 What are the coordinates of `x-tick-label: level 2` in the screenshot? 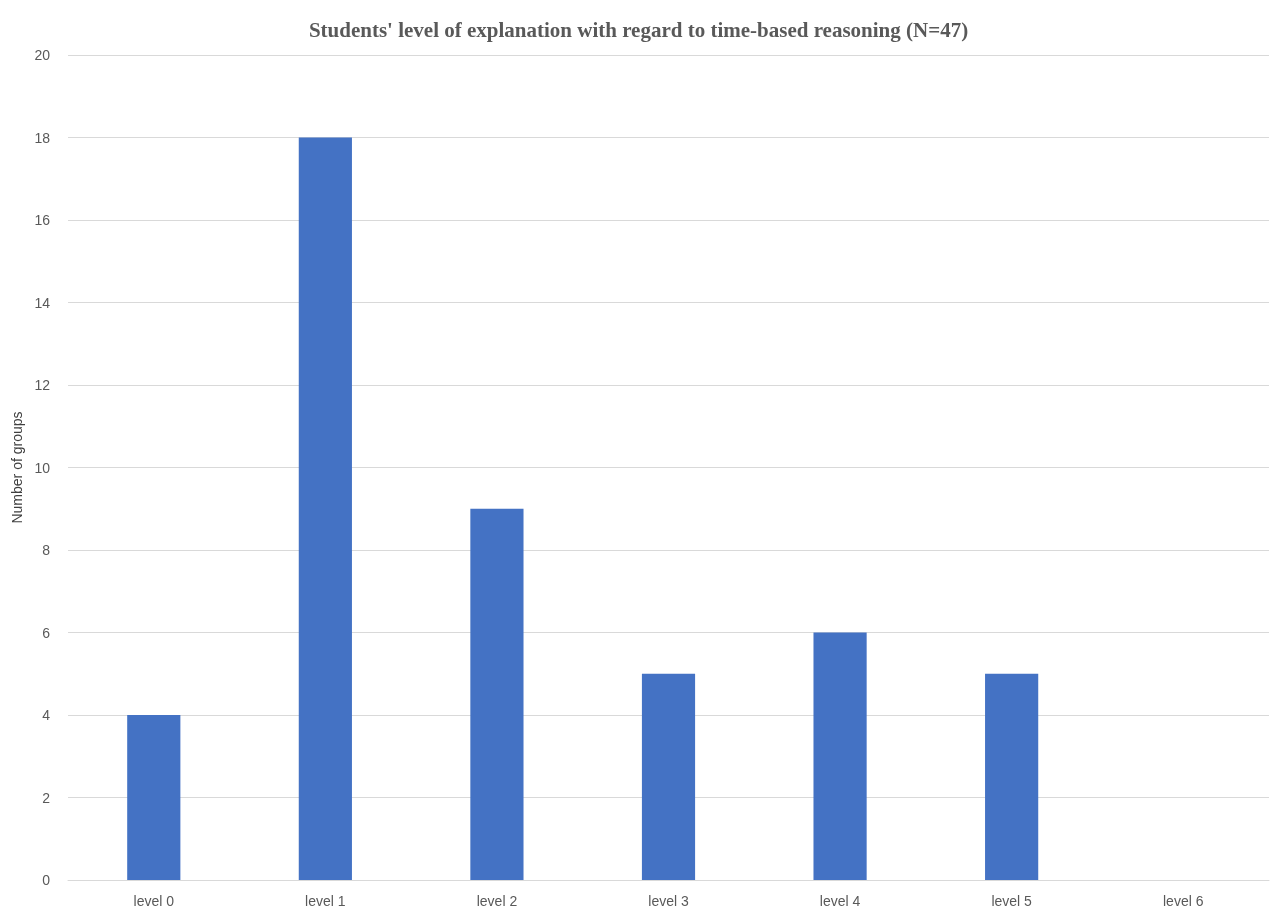 It's located at (497, 901).